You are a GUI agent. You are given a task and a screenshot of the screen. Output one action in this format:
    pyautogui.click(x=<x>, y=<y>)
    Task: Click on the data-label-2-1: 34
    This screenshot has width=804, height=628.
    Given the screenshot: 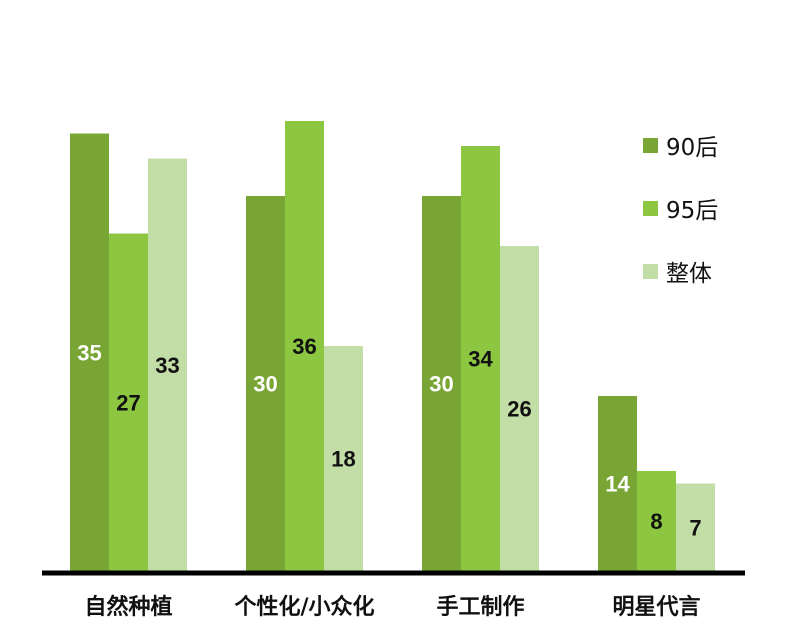 What is the action you would take?
    pyautogui.click(x=480, y=359)
    